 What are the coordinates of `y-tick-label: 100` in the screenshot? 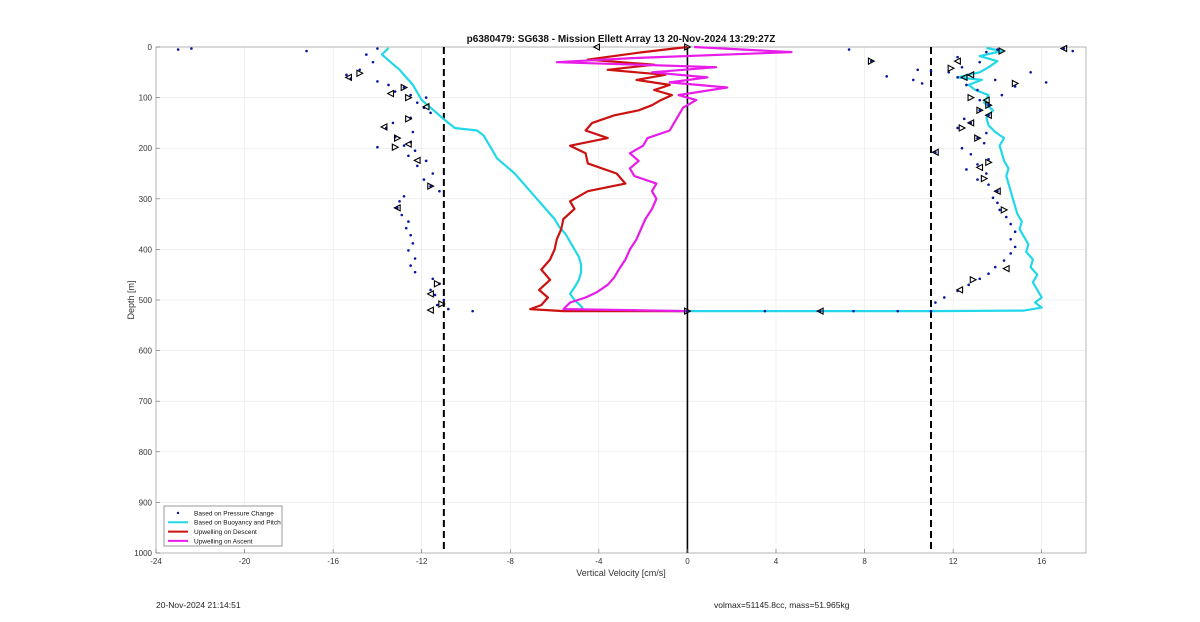 It's located at (146, 98).